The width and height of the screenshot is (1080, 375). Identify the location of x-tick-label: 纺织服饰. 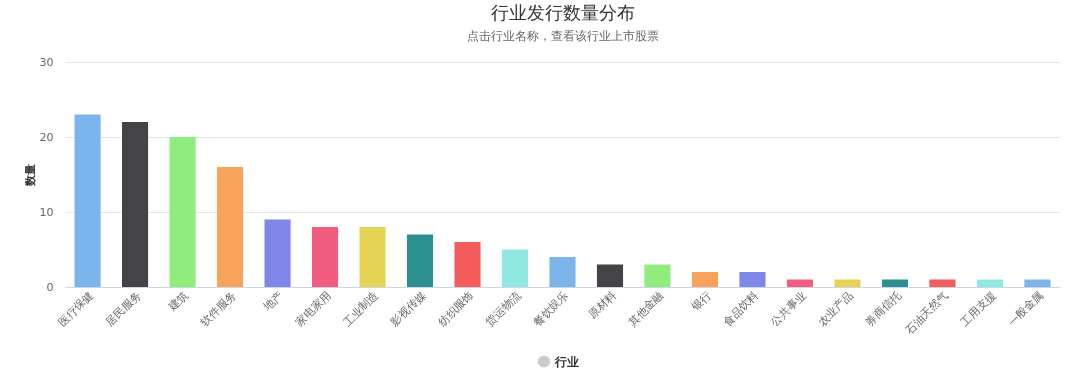
(455, 309).